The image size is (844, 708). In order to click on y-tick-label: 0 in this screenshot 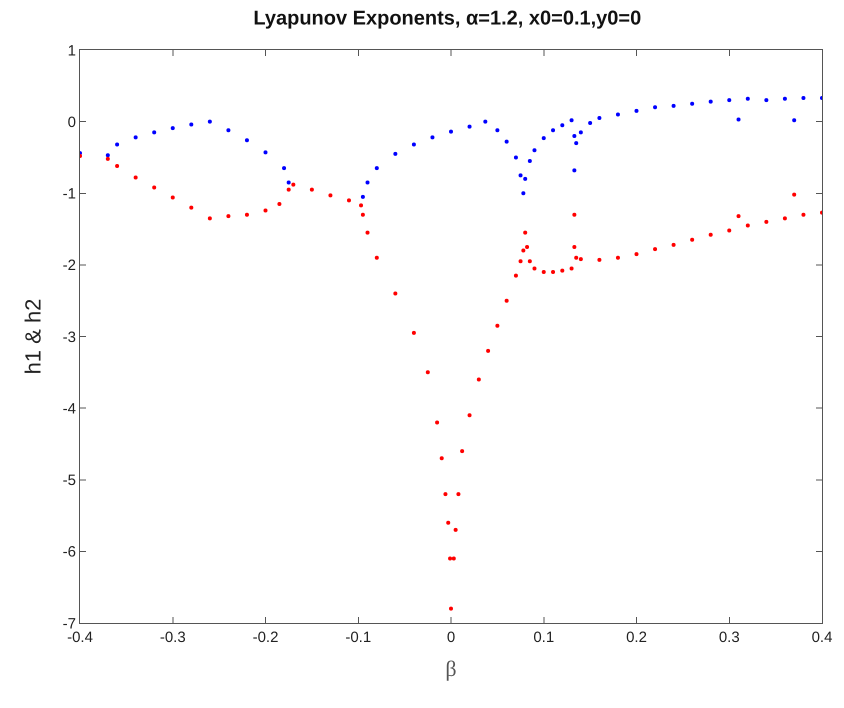, I will do `click(72, 122)`.